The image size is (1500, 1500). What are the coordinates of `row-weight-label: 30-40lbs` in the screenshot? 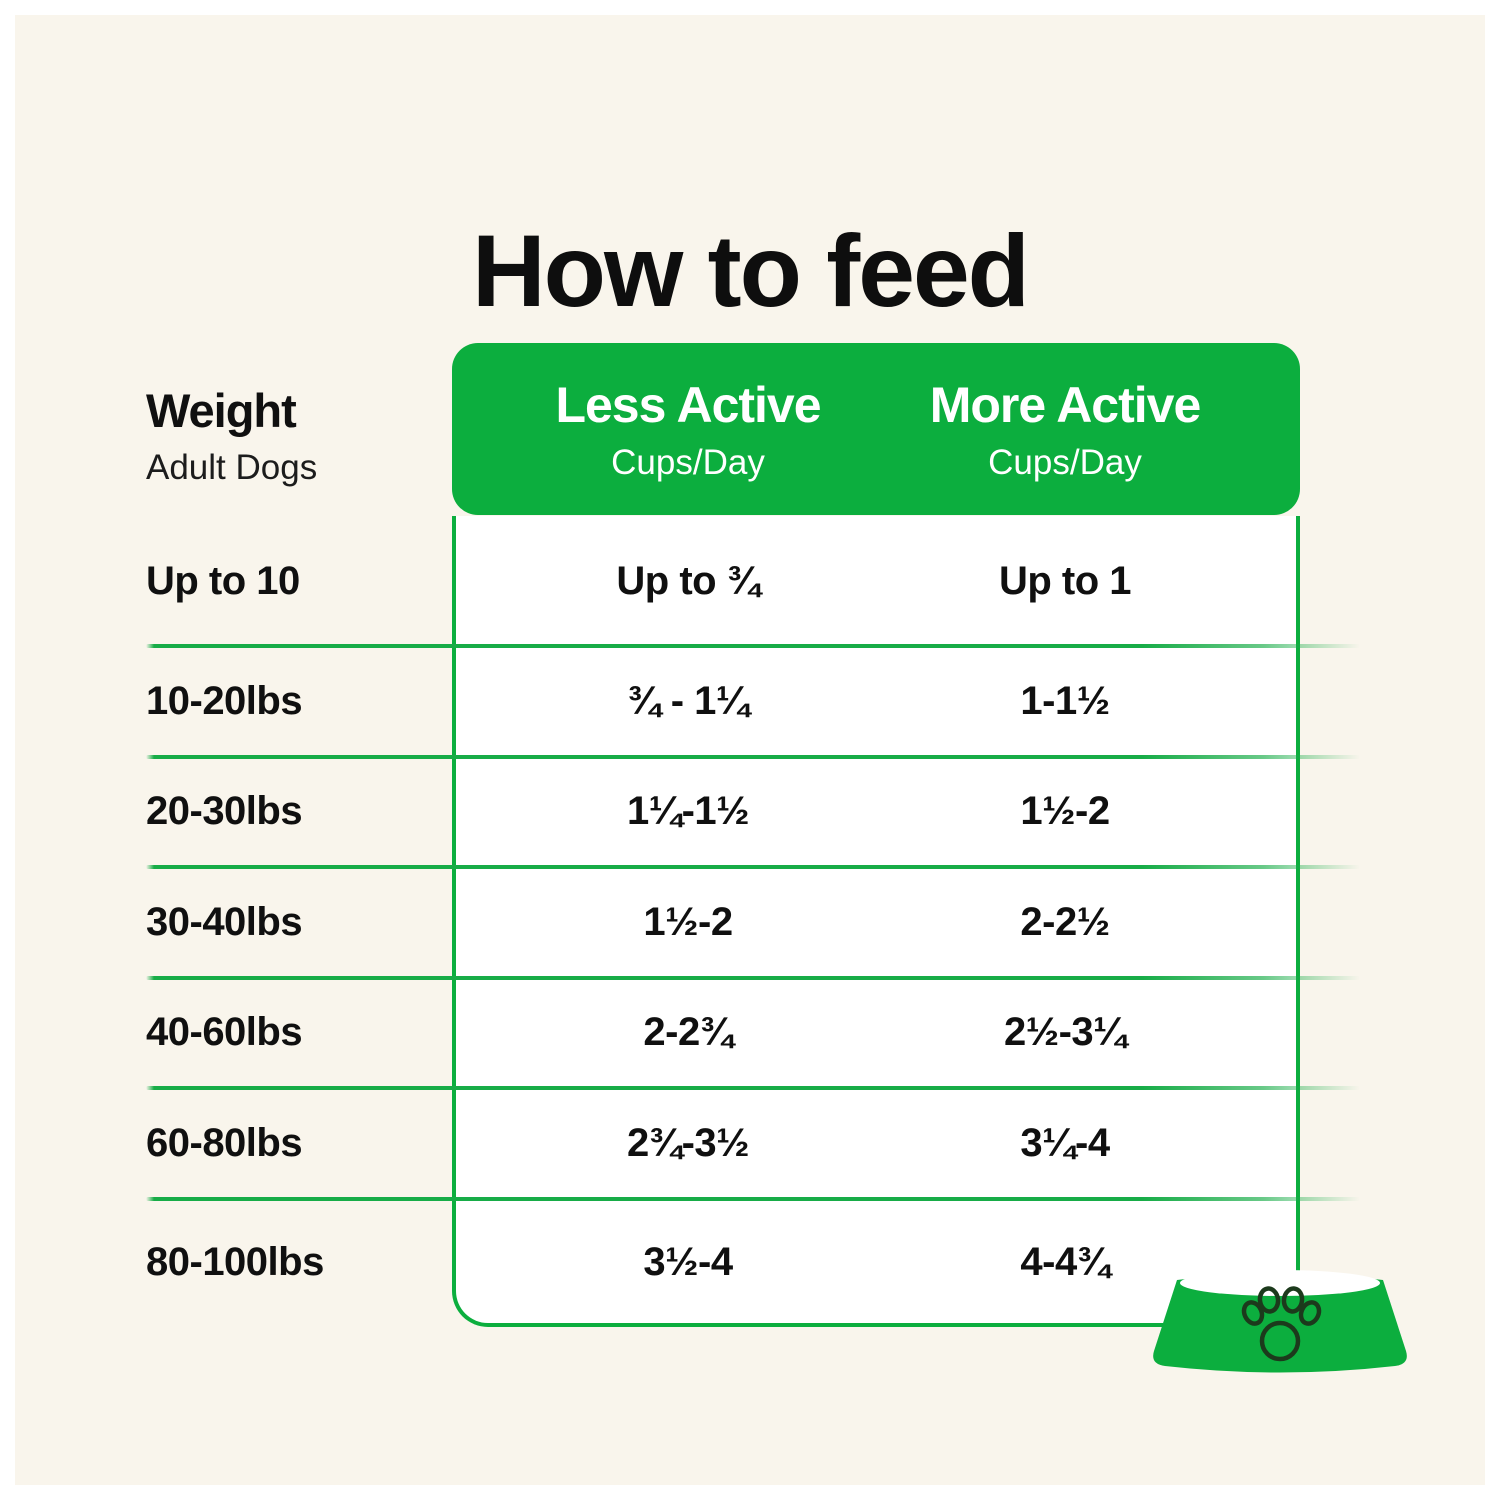 It's located at (224, 921).